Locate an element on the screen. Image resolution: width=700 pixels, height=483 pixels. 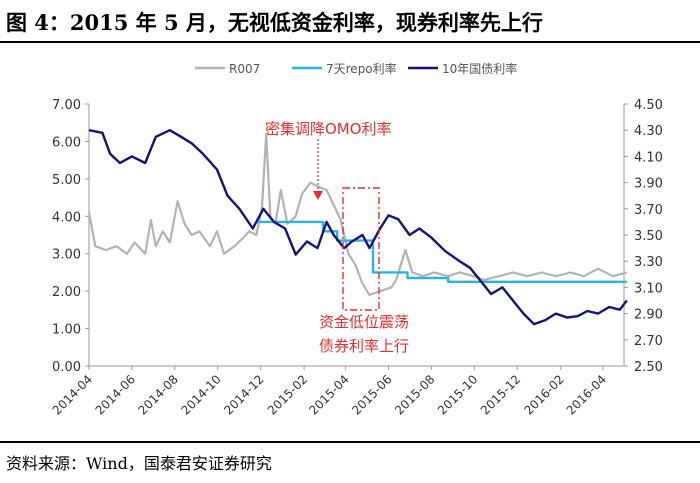
x-tick-label: 2014-04 is located at coordinates (72, 394).